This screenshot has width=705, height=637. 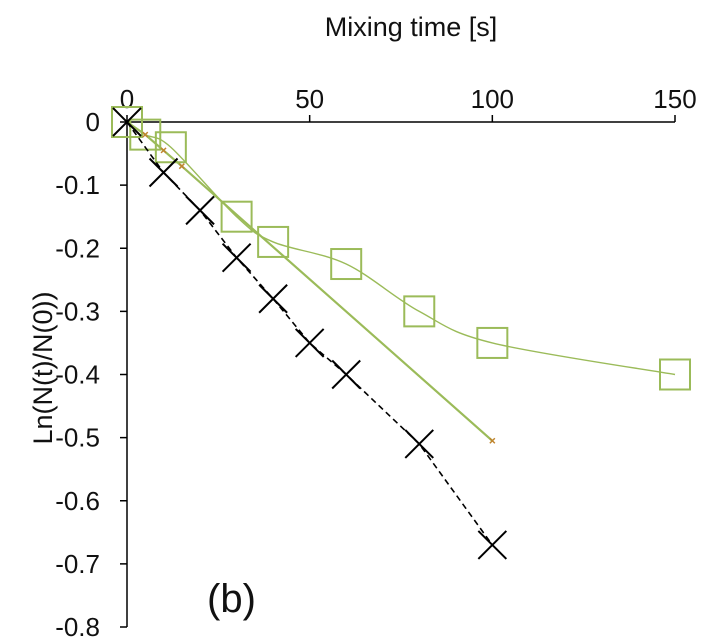 I want to click on y-tick-label: -0.4, so click(x=77, y=375).